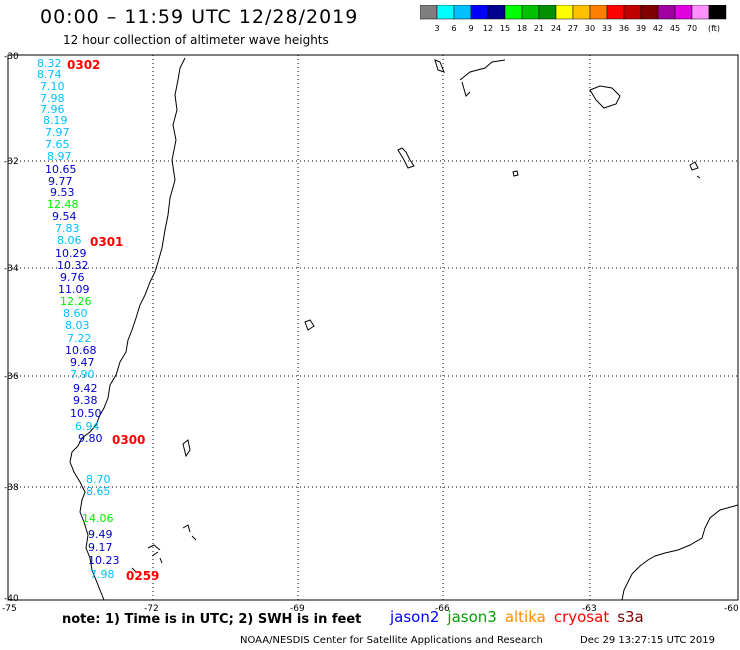  Describe the element at coordinates (100, 534) in the screenshot. I see `wave-height-value: 9.49` at that location.